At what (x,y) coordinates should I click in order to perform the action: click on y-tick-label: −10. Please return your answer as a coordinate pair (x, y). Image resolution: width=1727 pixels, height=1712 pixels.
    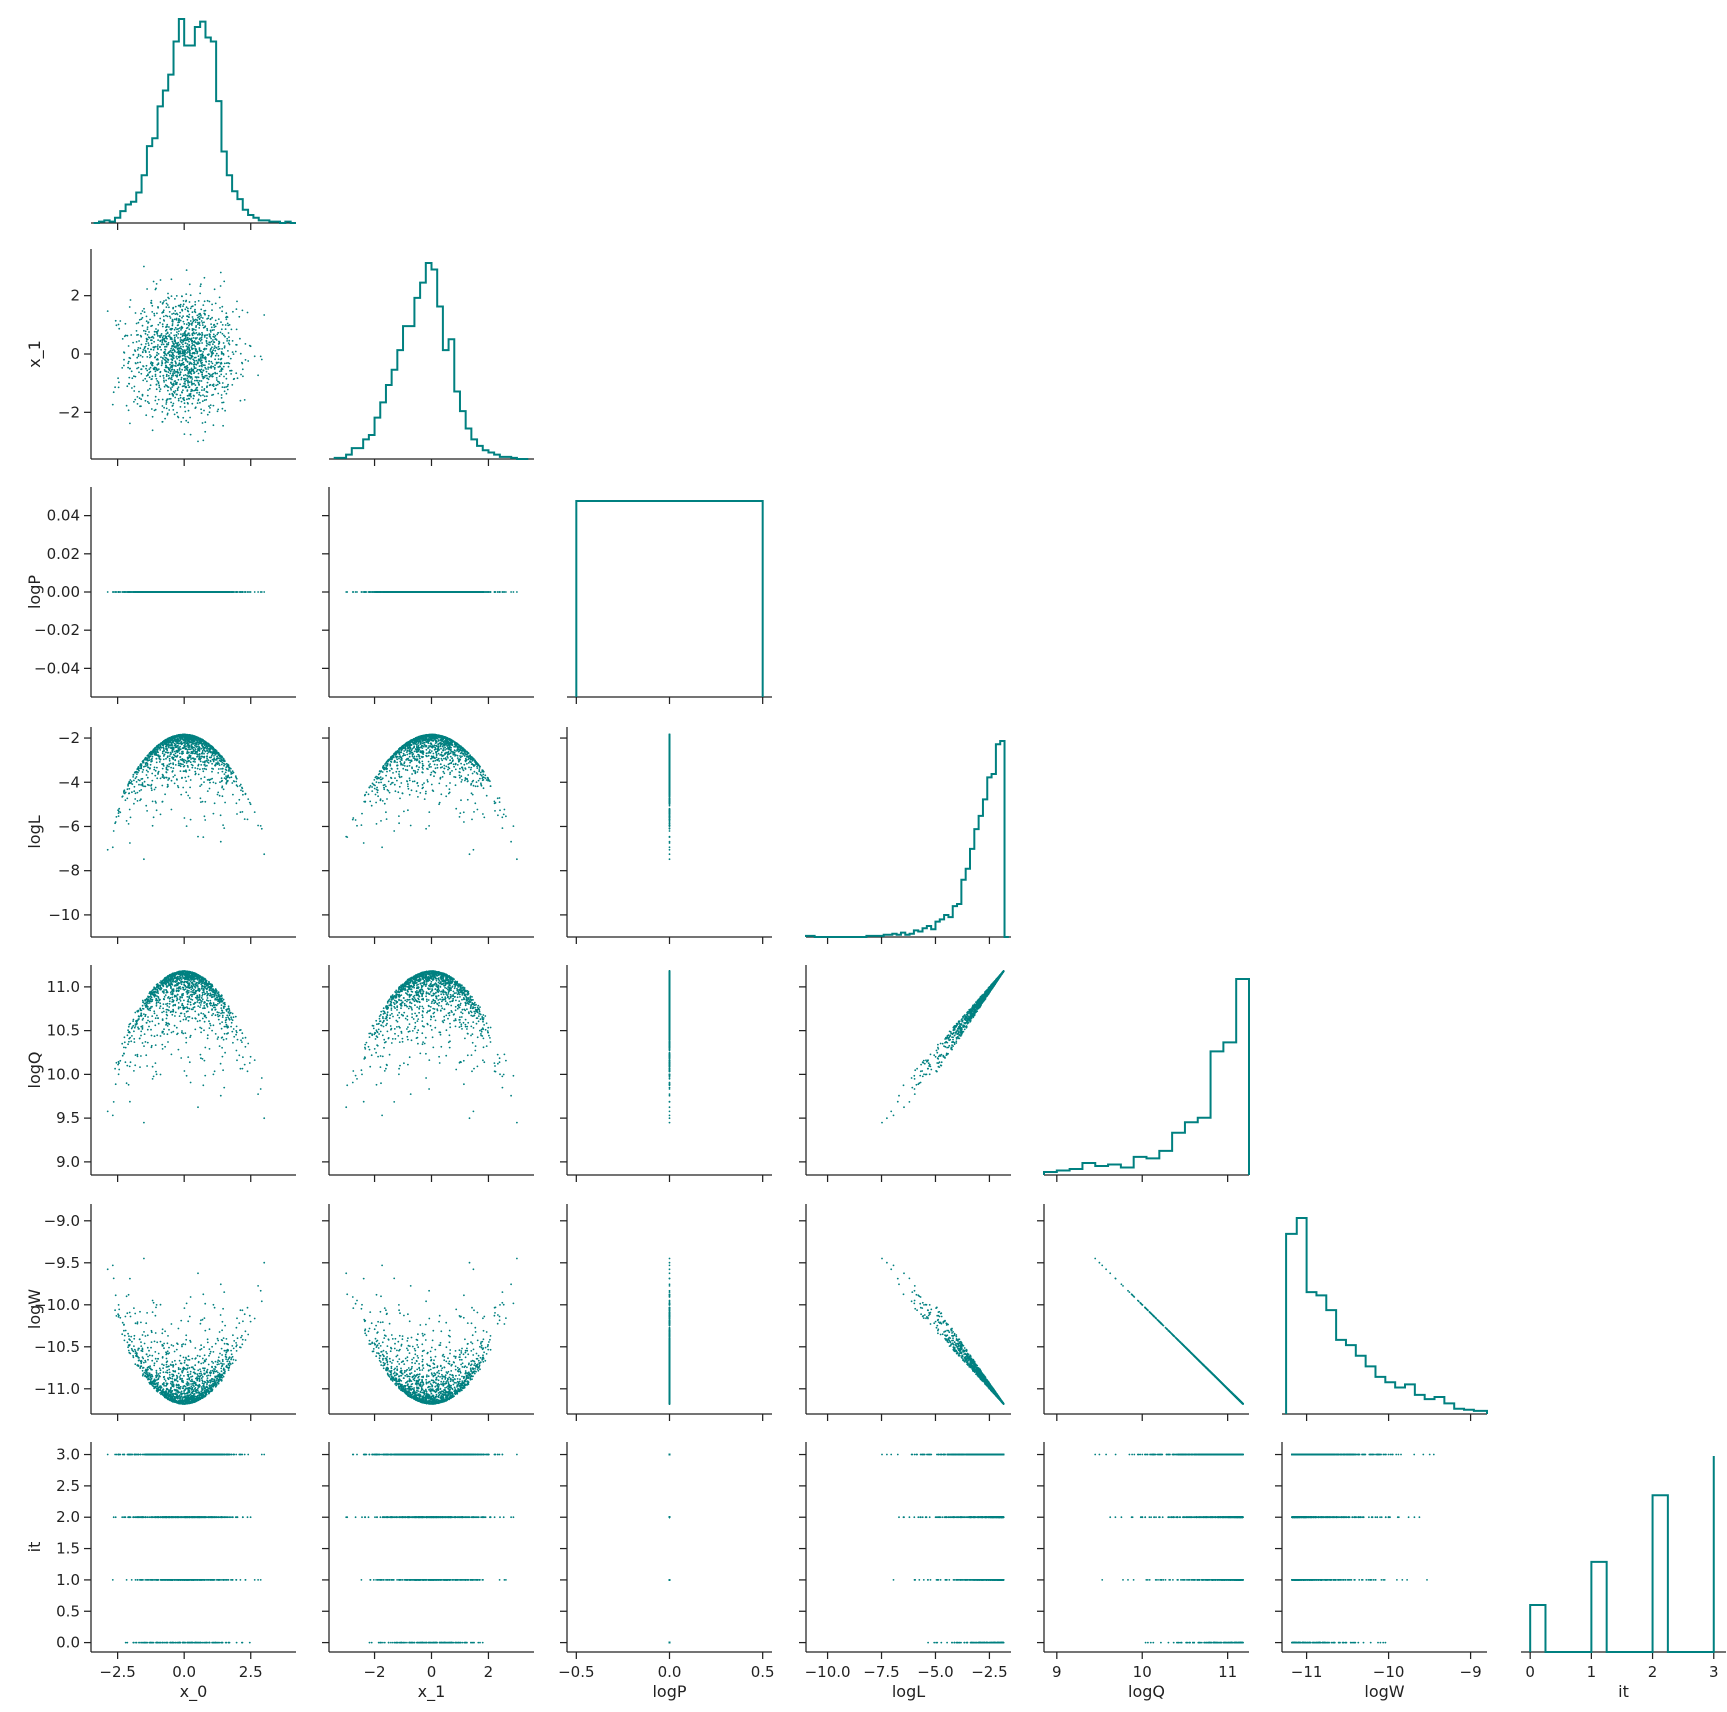
    Looking at the image, I should click on (64, 915).